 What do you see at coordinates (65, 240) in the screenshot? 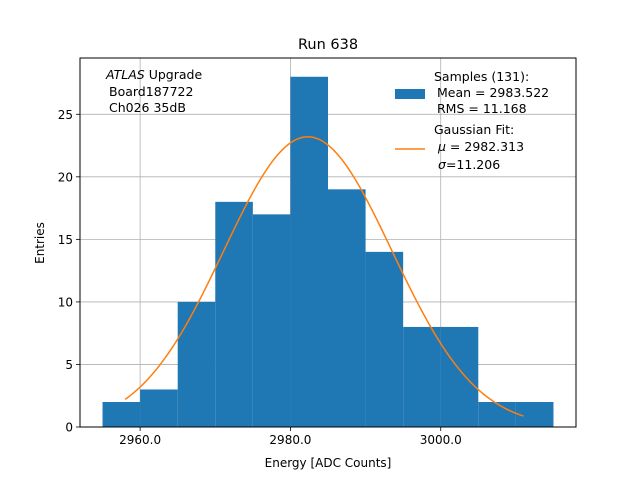
I see `y-tick-label: 15` at bounding box center [65, 240].